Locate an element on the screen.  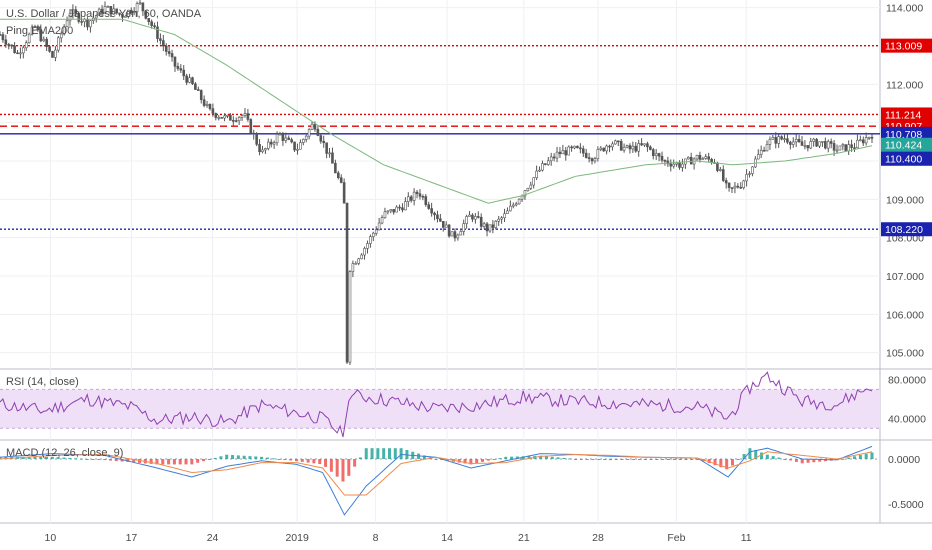
rsi-tick-label: 40.0000 is located at coordinates (907, 420).